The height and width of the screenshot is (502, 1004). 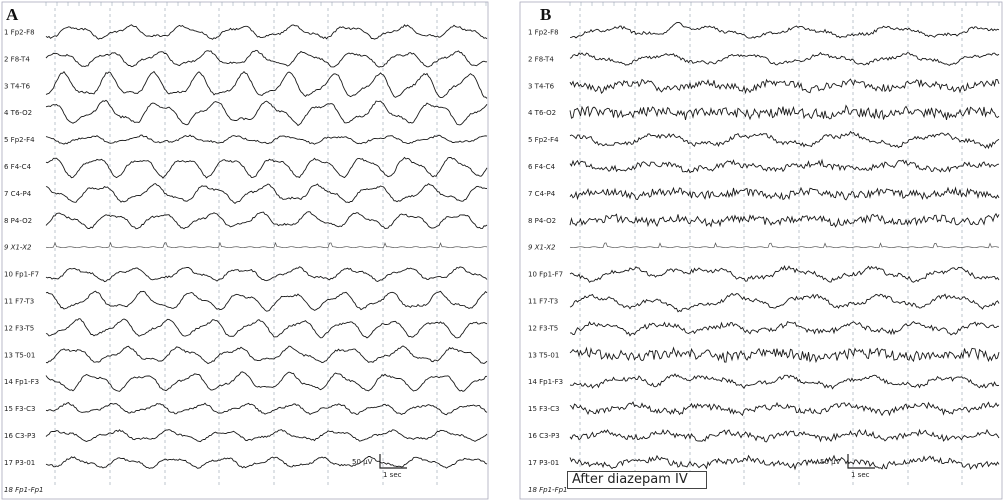 What do you see at coordinates (630, 479) in the screenshot?
I see `annotation-text: After diazepam IV` at bounding box center [630, 479].